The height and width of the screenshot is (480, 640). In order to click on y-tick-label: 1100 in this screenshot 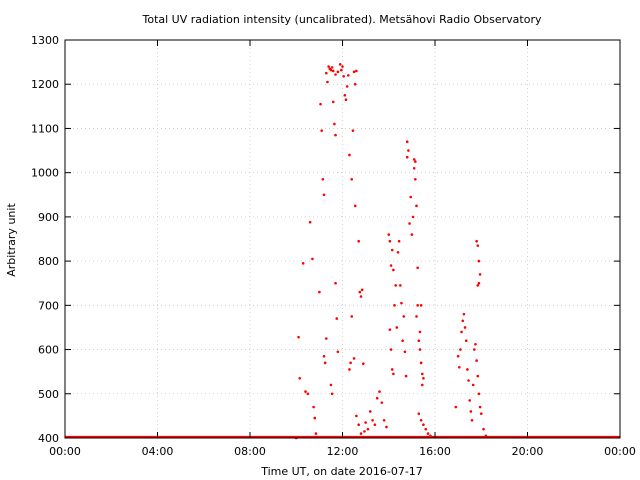, I will do `click(45, 128)`.